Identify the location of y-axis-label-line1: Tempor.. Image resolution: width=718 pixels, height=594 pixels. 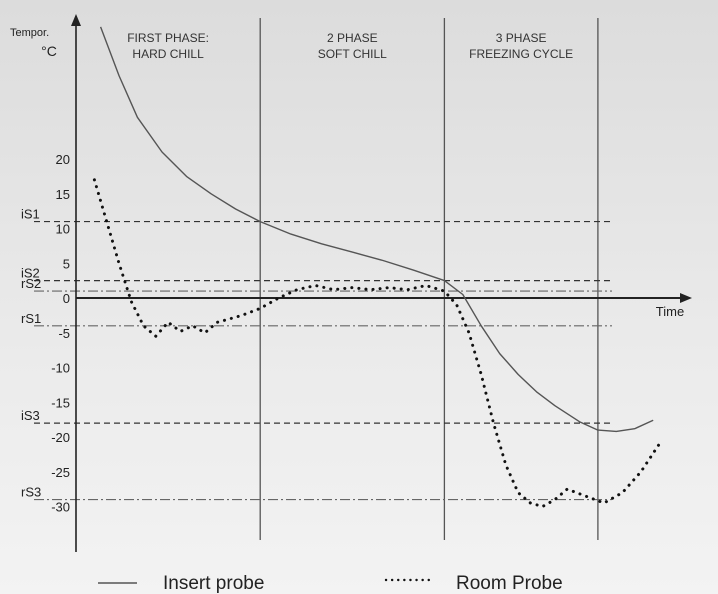
(29, 33).